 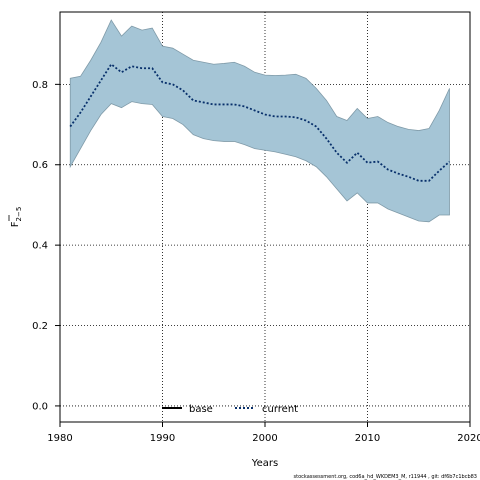 I want to click on x-tick-label: 1990, so click(x=162, y=438).